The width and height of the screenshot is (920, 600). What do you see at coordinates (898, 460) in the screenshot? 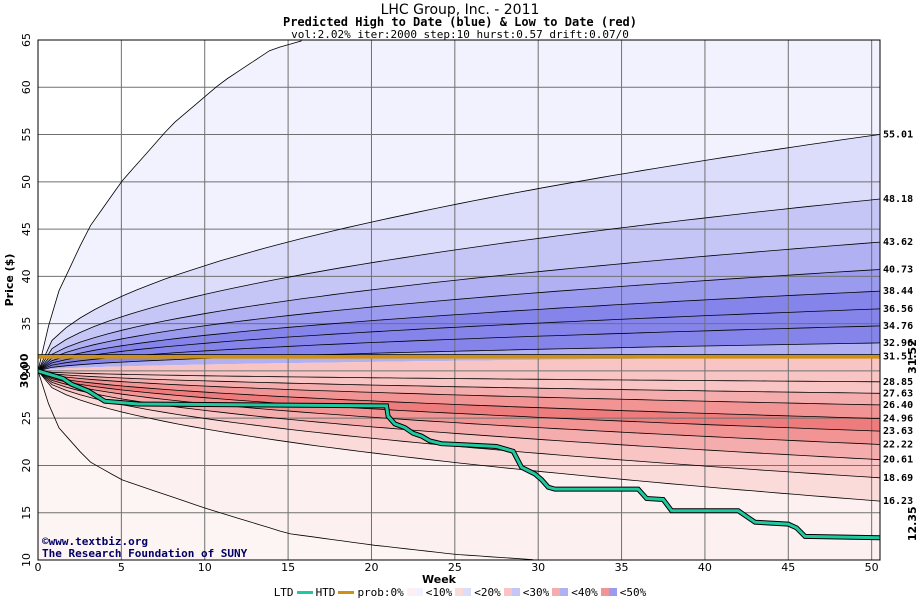
I see `level-label-15: 20.61` at bounding box center [898, 460].